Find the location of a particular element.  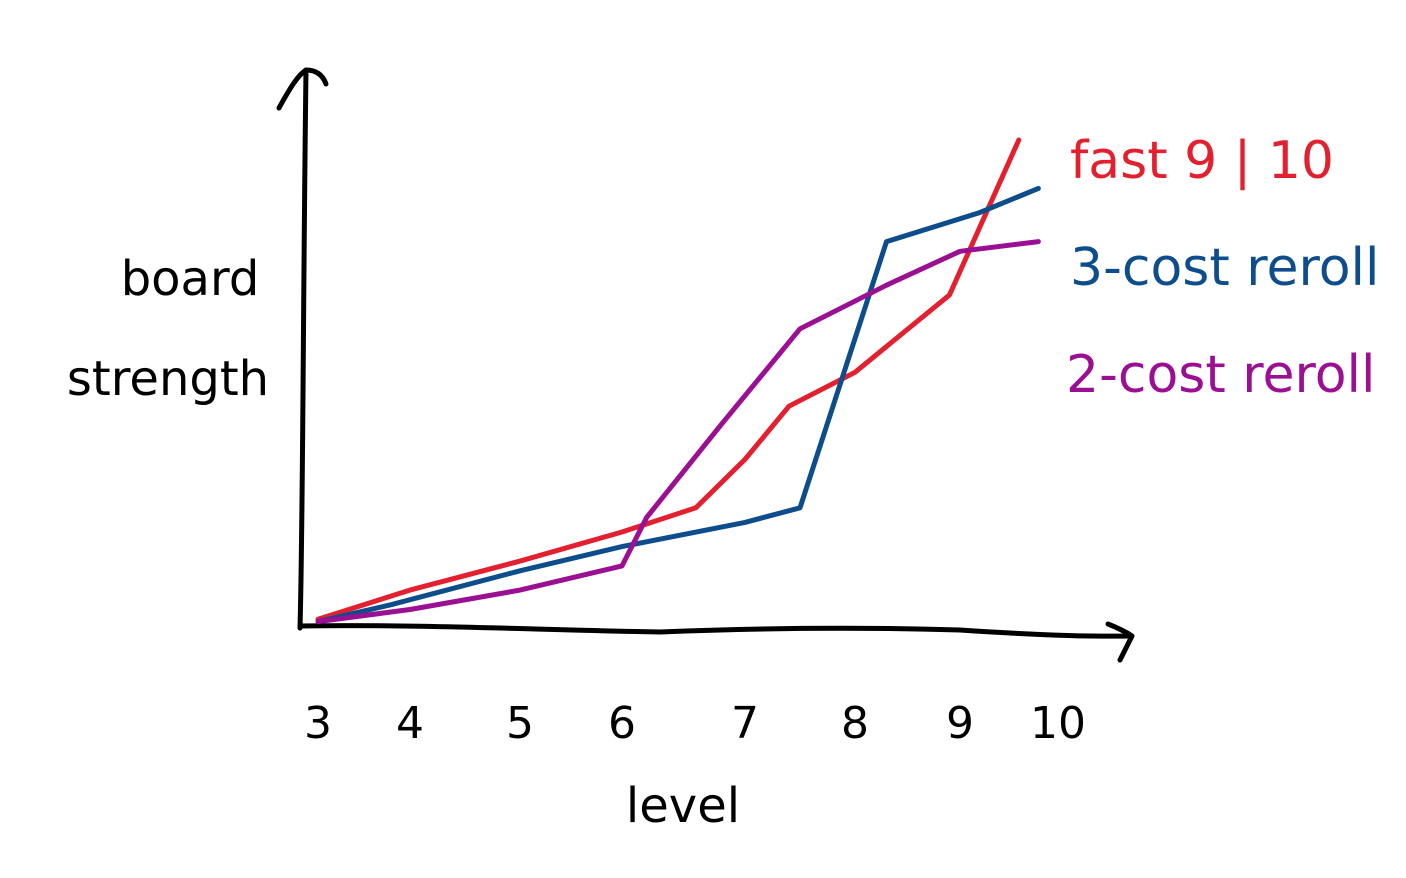

x-tick-label-5: 5 is located at coordinates (520, 723).